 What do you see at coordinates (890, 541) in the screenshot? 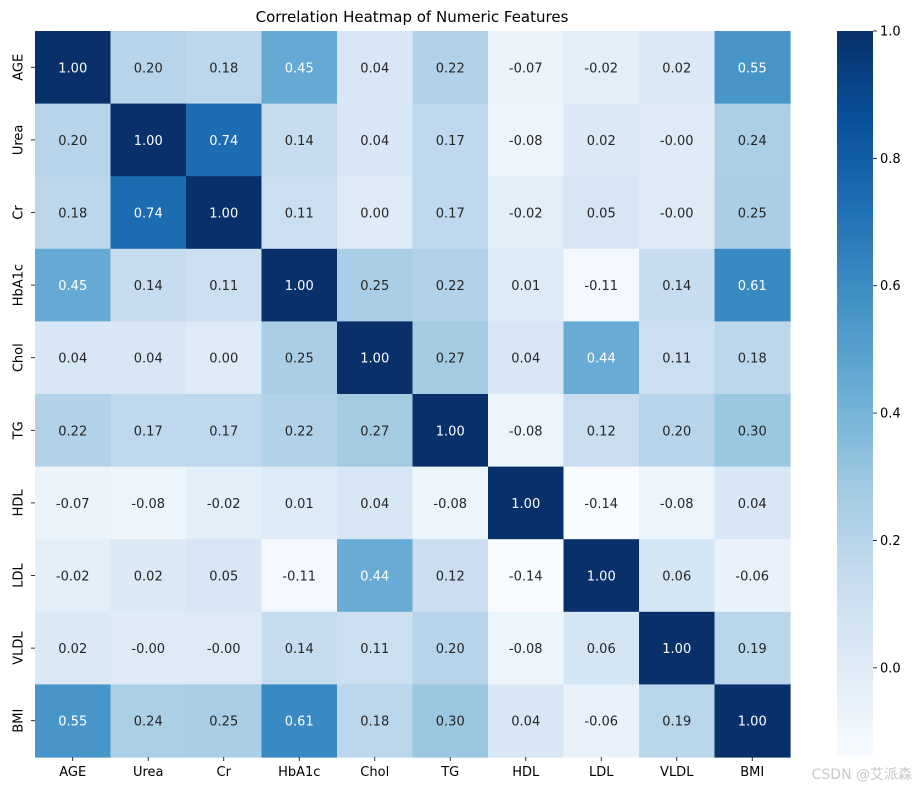
I see `colorbar-tick-label: 0.2` at bounding box center [890, 541].